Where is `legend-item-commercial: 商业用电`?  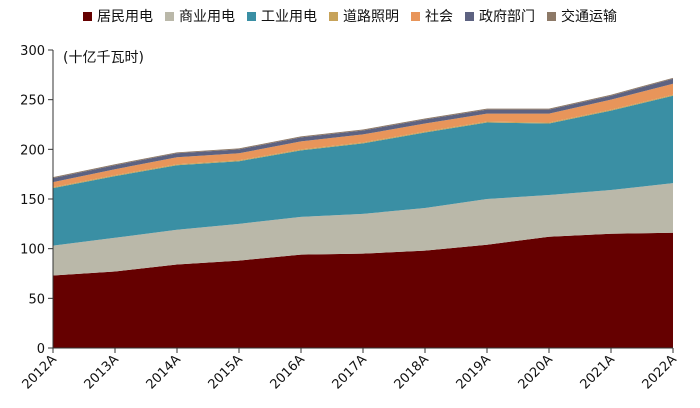 legend-item-commercial: 商业用电 is located at coordinates (200, 16).